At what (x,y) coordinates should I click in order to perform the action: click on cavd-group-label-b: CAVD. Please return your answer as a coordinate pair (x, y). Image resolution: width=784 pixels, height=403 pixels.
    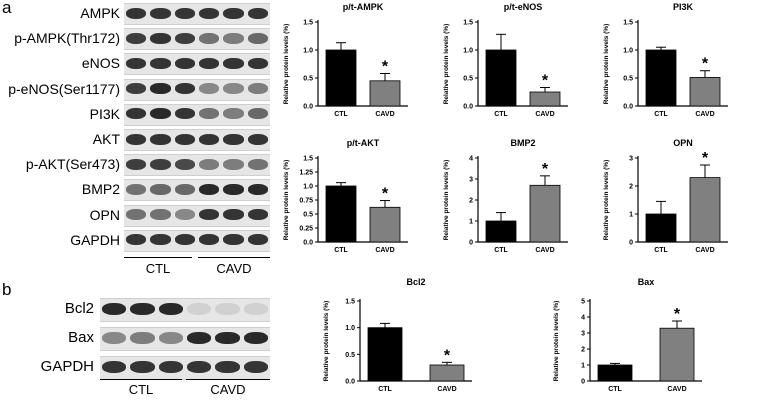
    Looking at the image, I should click on (228, 389).